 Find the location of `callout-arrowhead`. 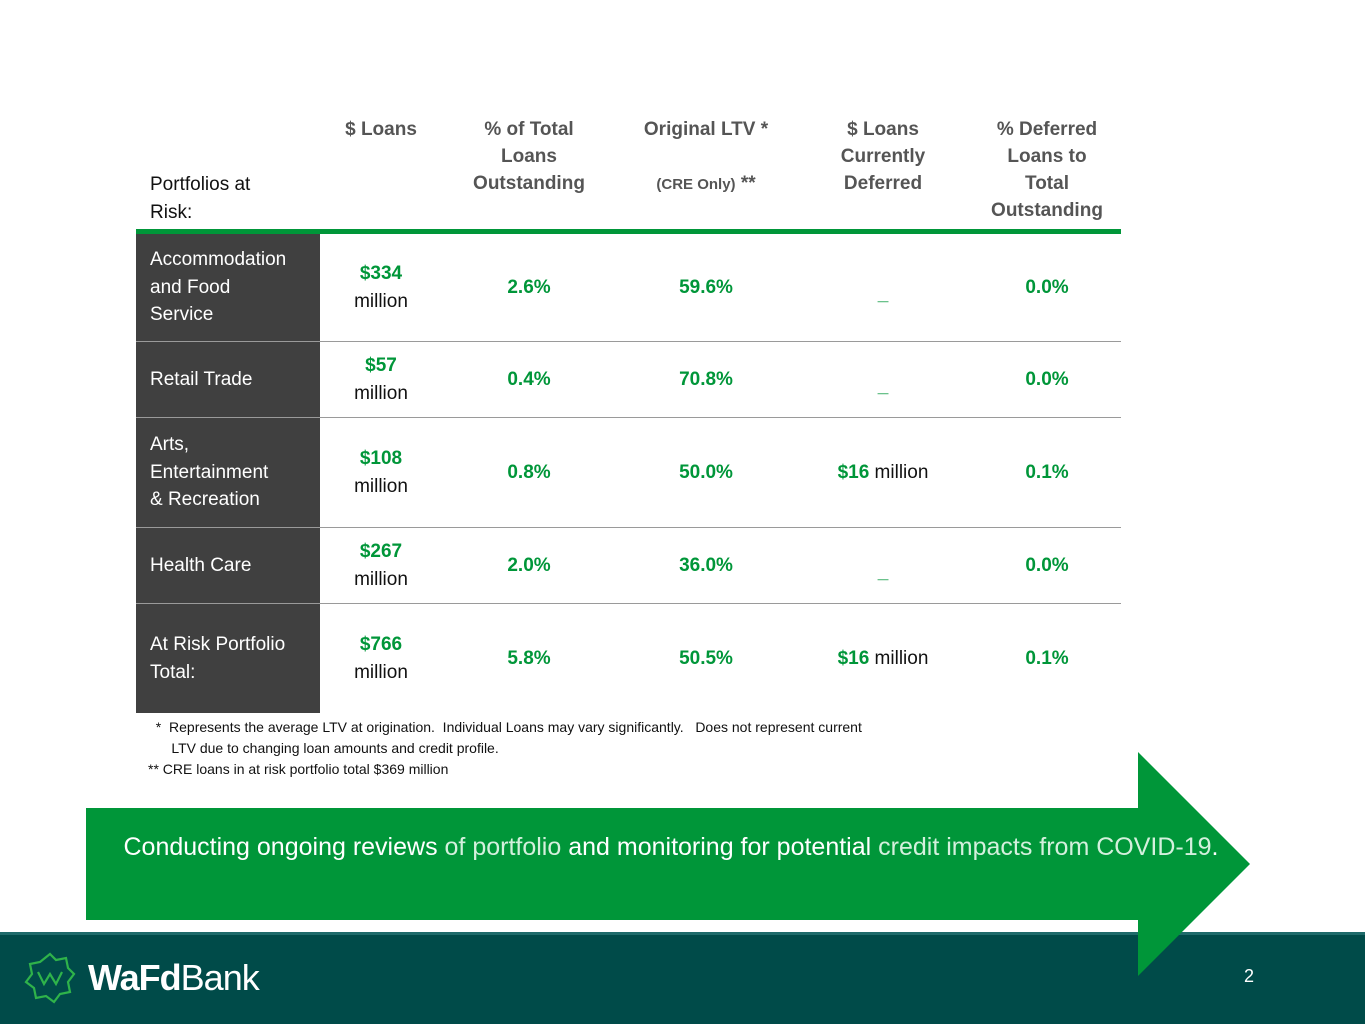

callout-arrowhead is located at coordinates (1194, 864).